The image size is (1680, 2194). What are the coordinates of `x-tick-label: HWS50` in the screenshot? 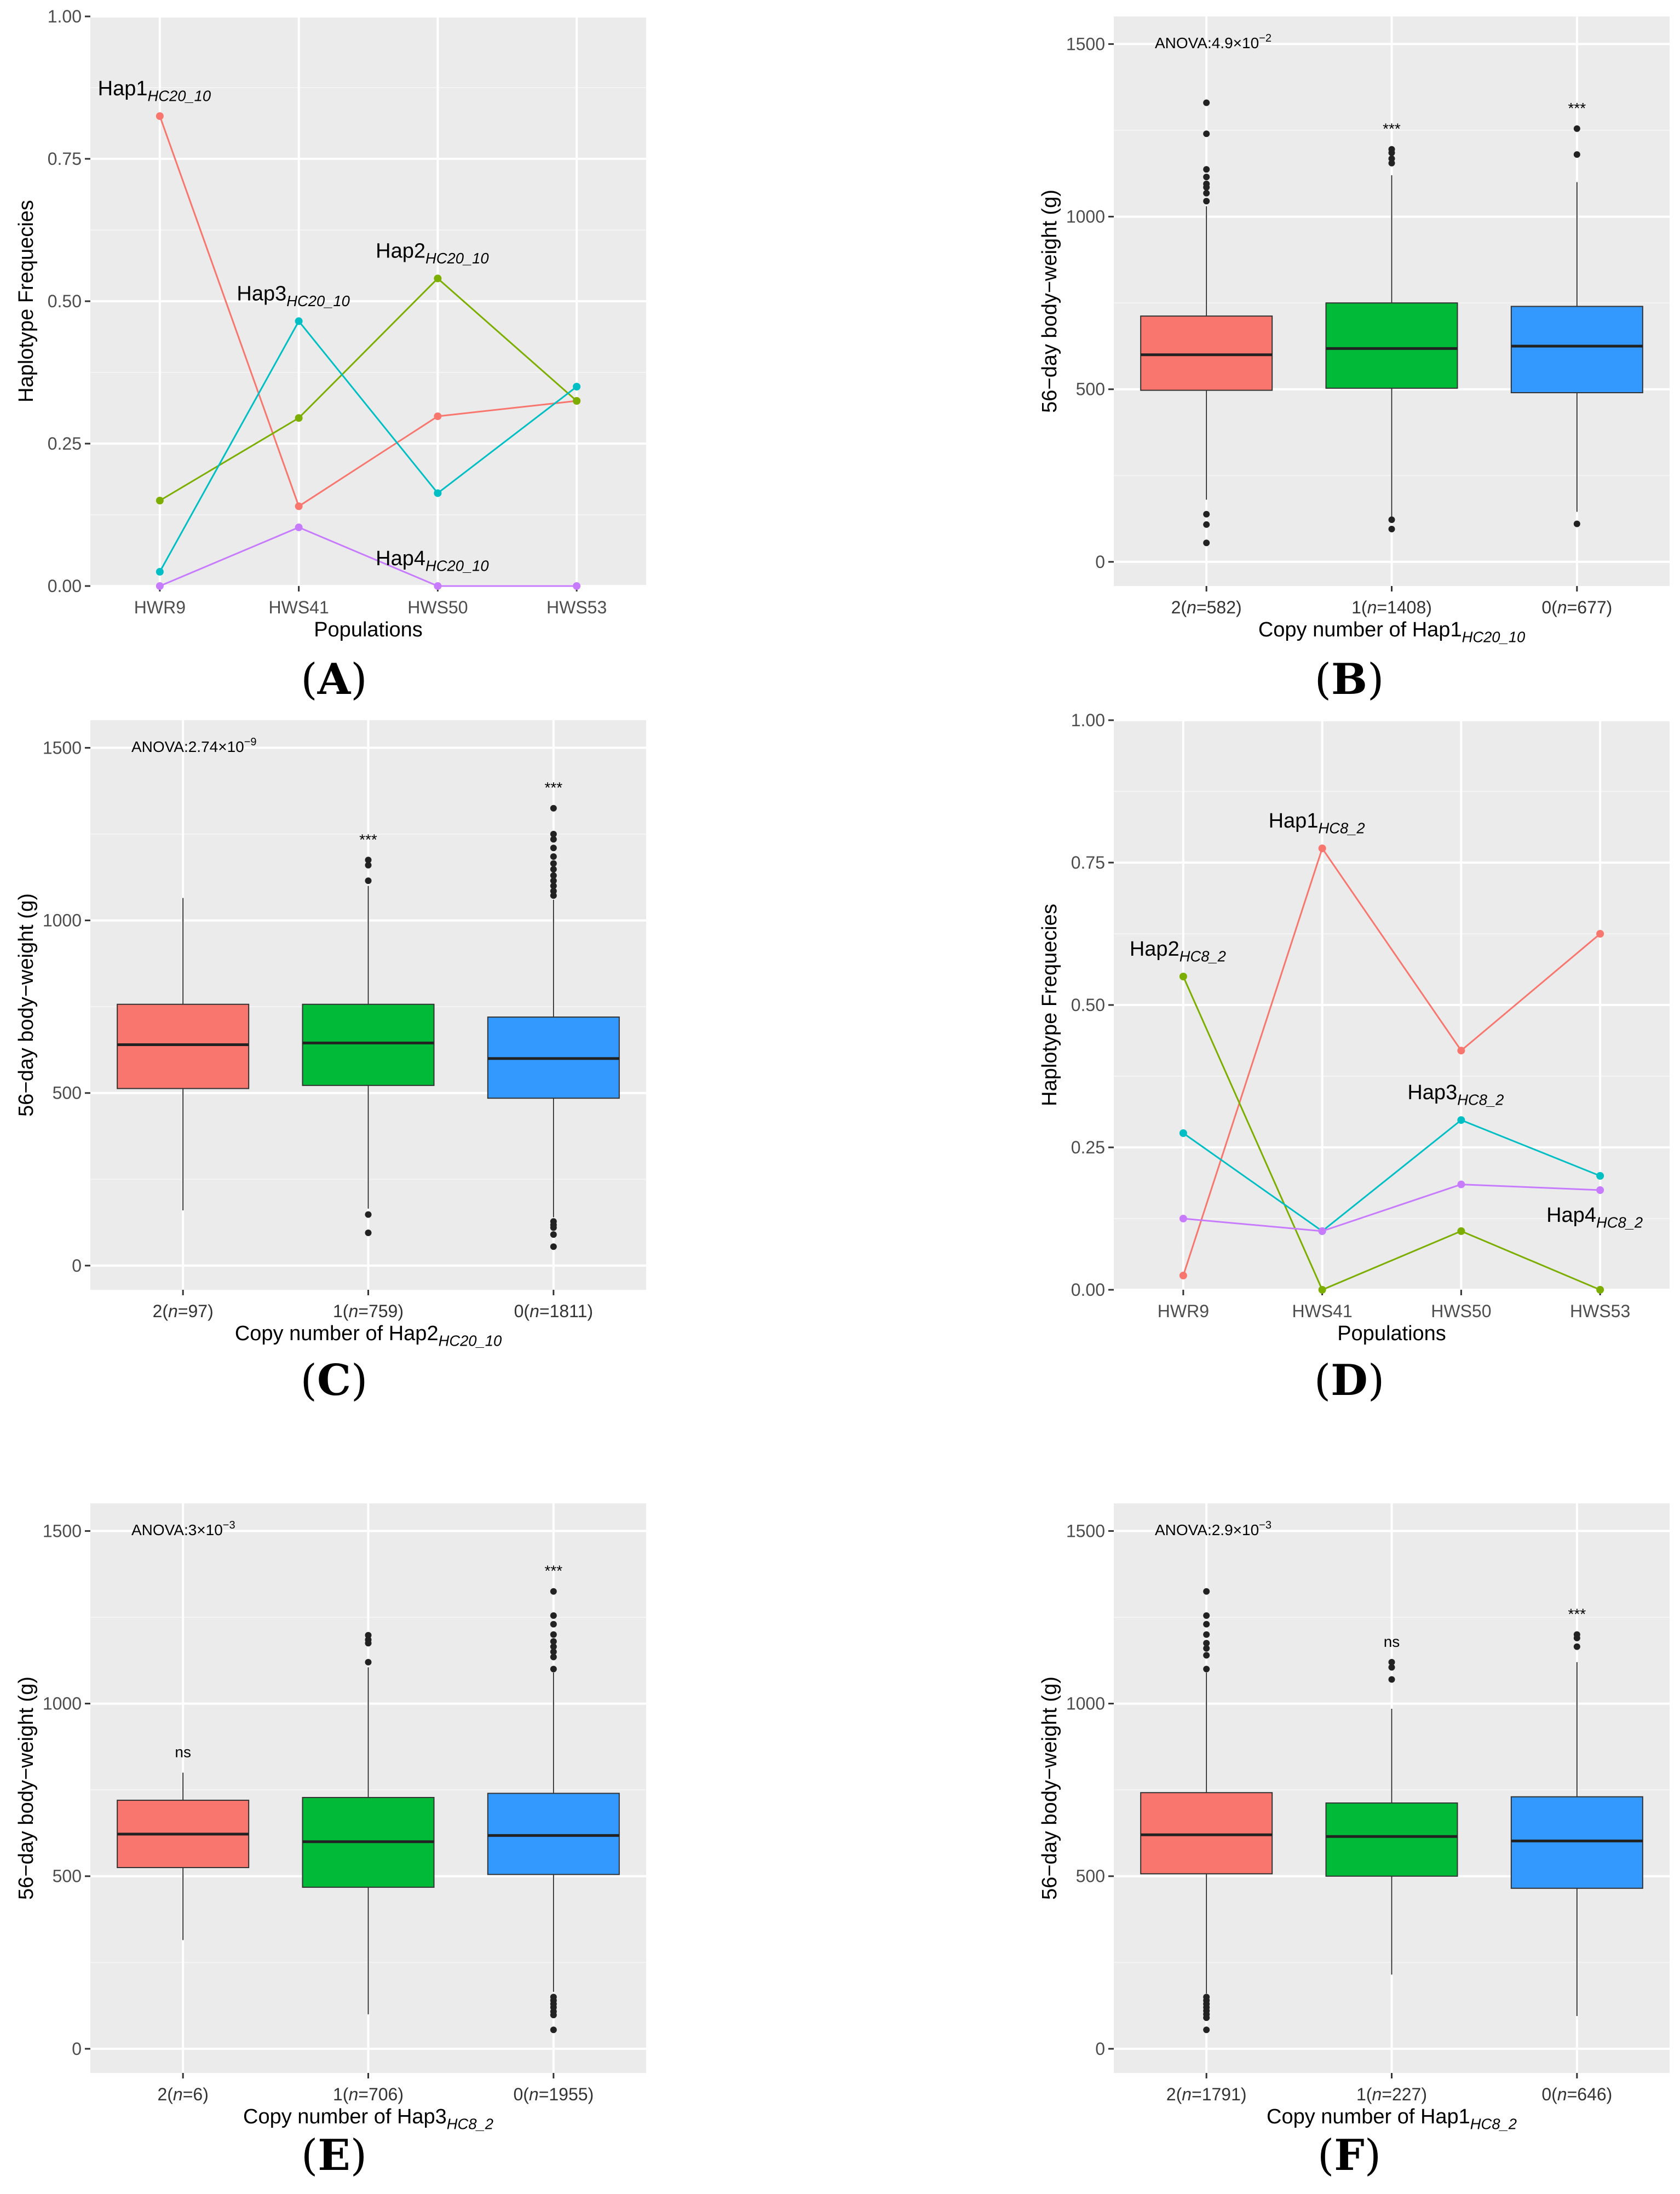 It's located at (437, 607).